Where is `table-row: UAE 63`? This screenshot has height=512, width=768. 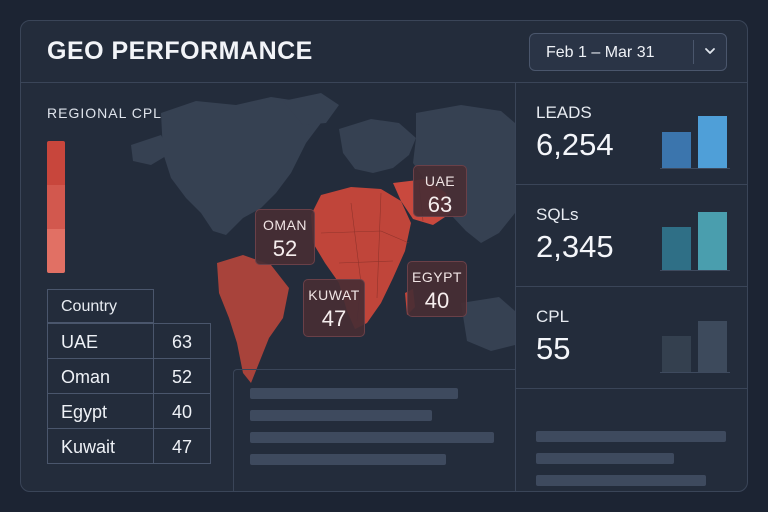 table-row: UAE 63 is located at coordinates (129, 341).